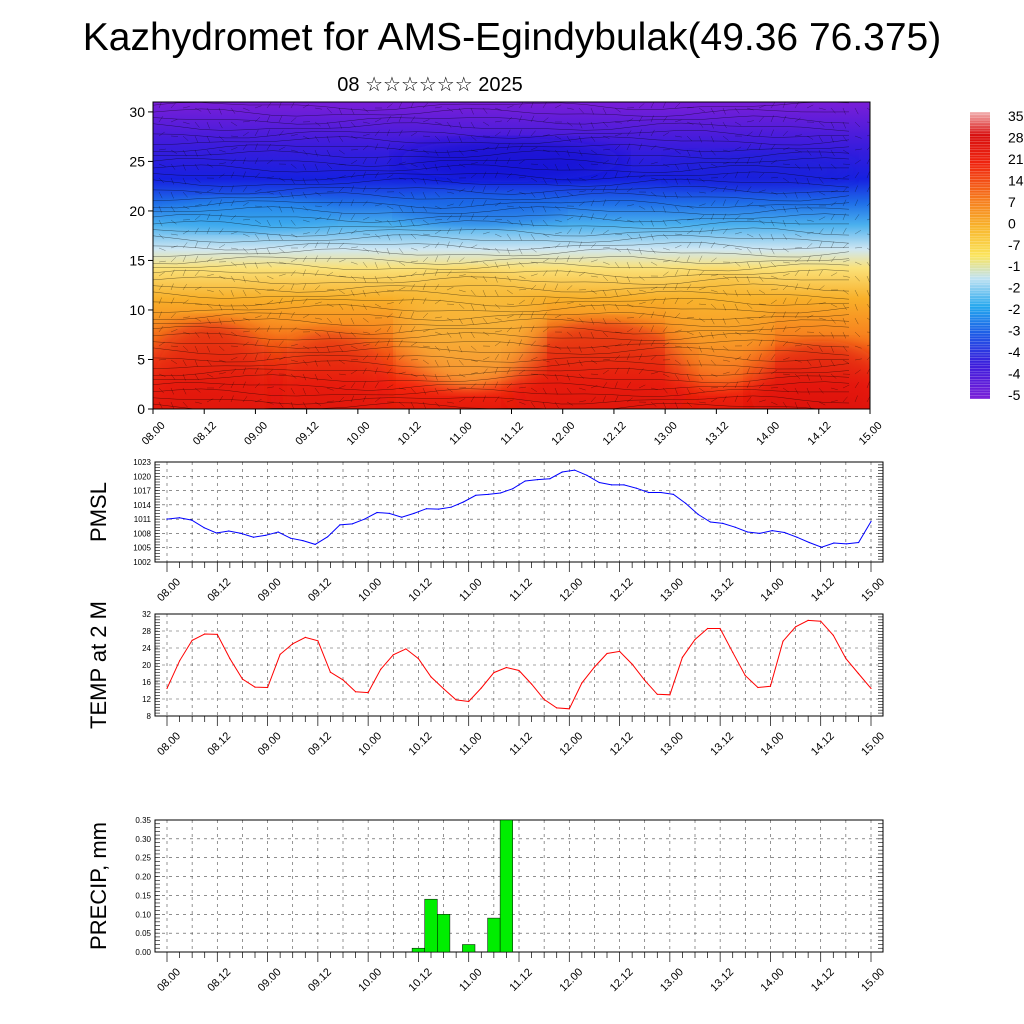 The image size is (1024, 1024). I want to click on heat-xtick-label: 09.00, so click(256, 434).